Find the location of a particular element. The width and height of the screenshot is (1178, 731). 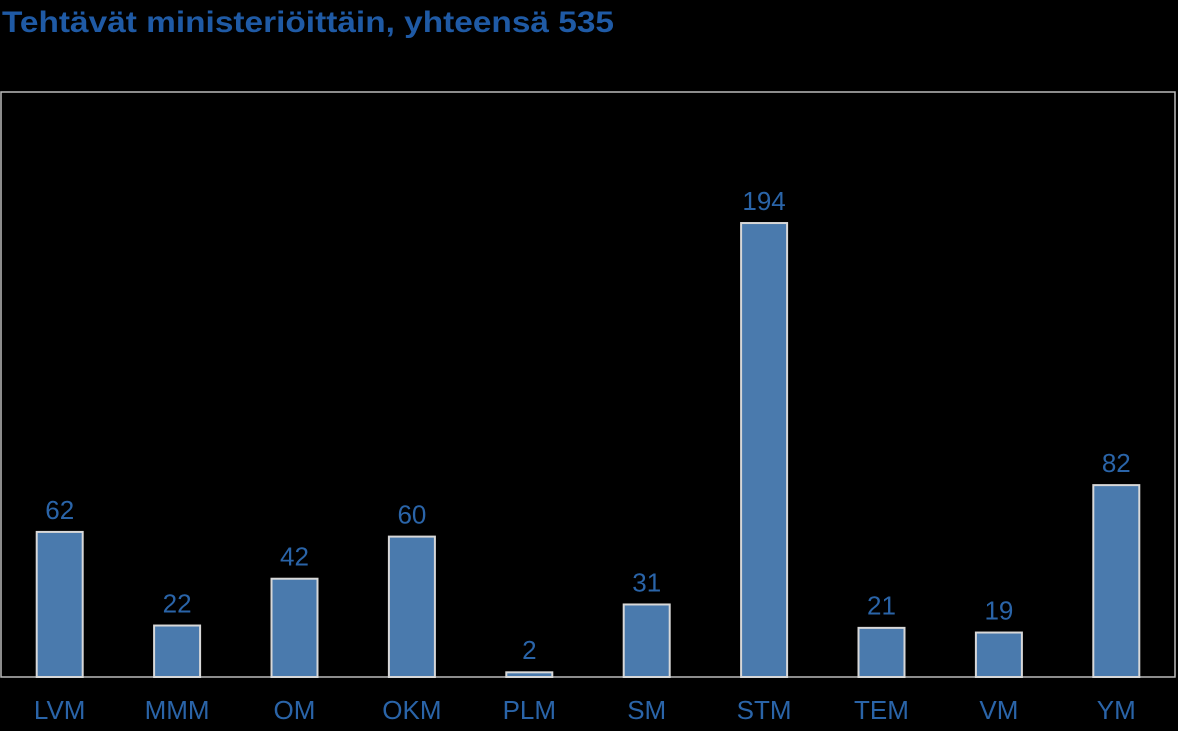

x-tick-label: STM is located at coordinates (764, 710).